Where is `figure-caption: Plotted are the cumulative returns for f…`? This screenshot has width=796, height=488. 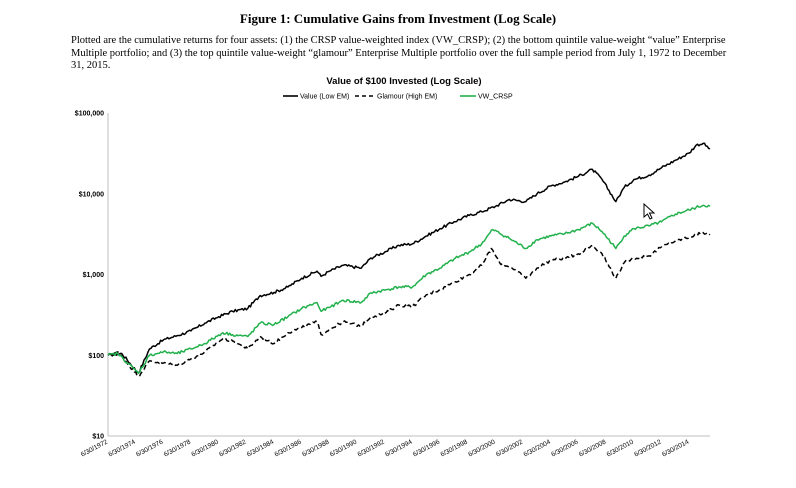
figure-caption: Plotted are the cumulative returns for f… is located at coordinates (399, 53).